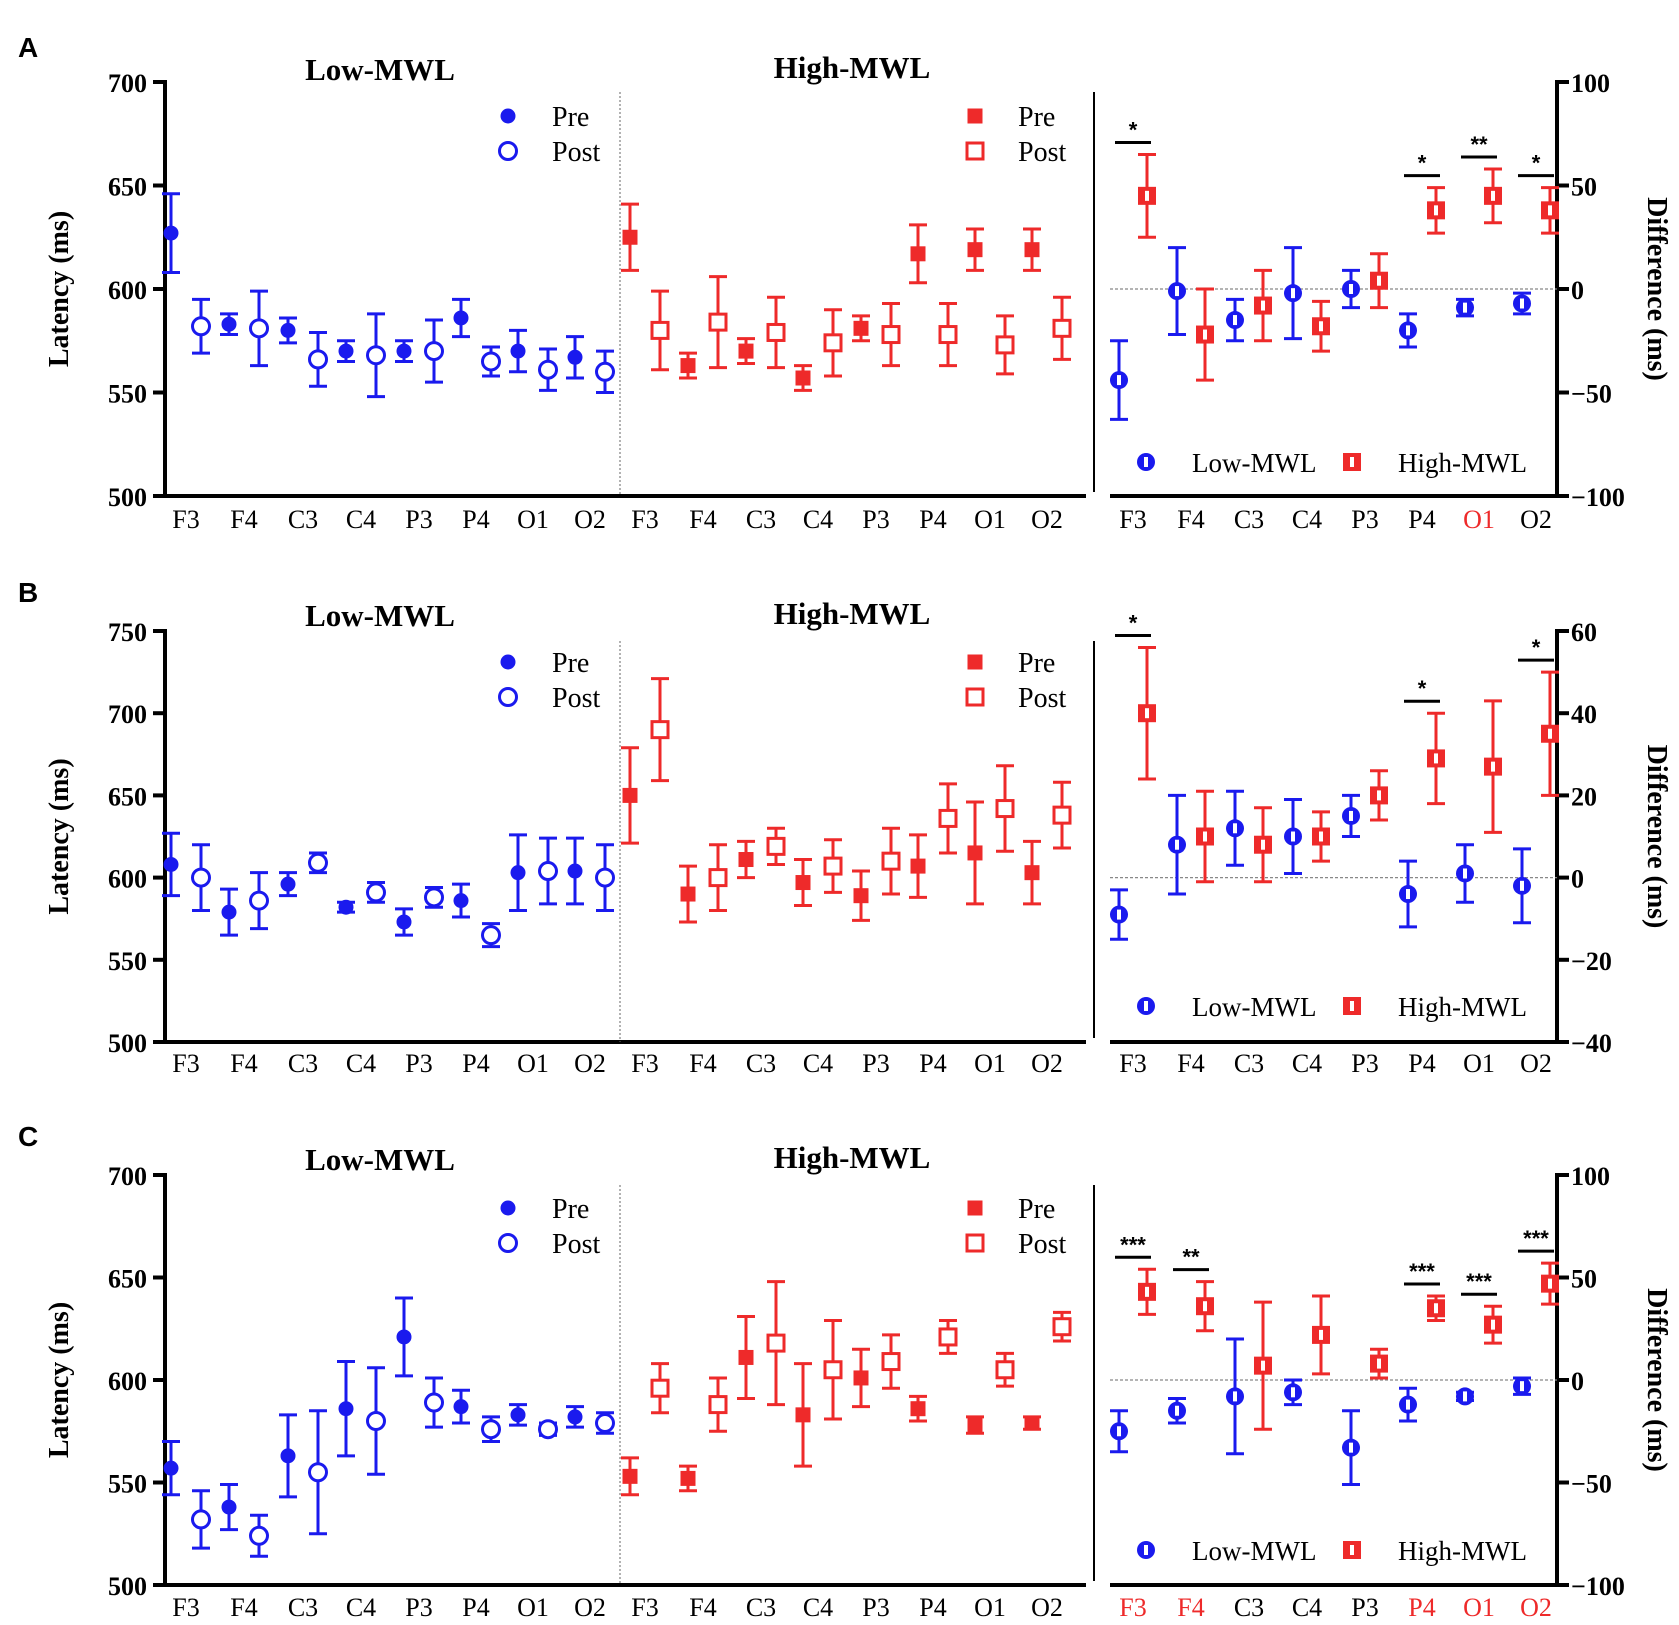  I want to click on y-tick-label: 750, so click(127, 632).